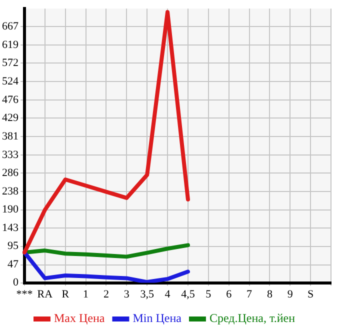 This screenshot has height=335, width=345. I want to click on legend-label: Min Цена, so click(157, 318).